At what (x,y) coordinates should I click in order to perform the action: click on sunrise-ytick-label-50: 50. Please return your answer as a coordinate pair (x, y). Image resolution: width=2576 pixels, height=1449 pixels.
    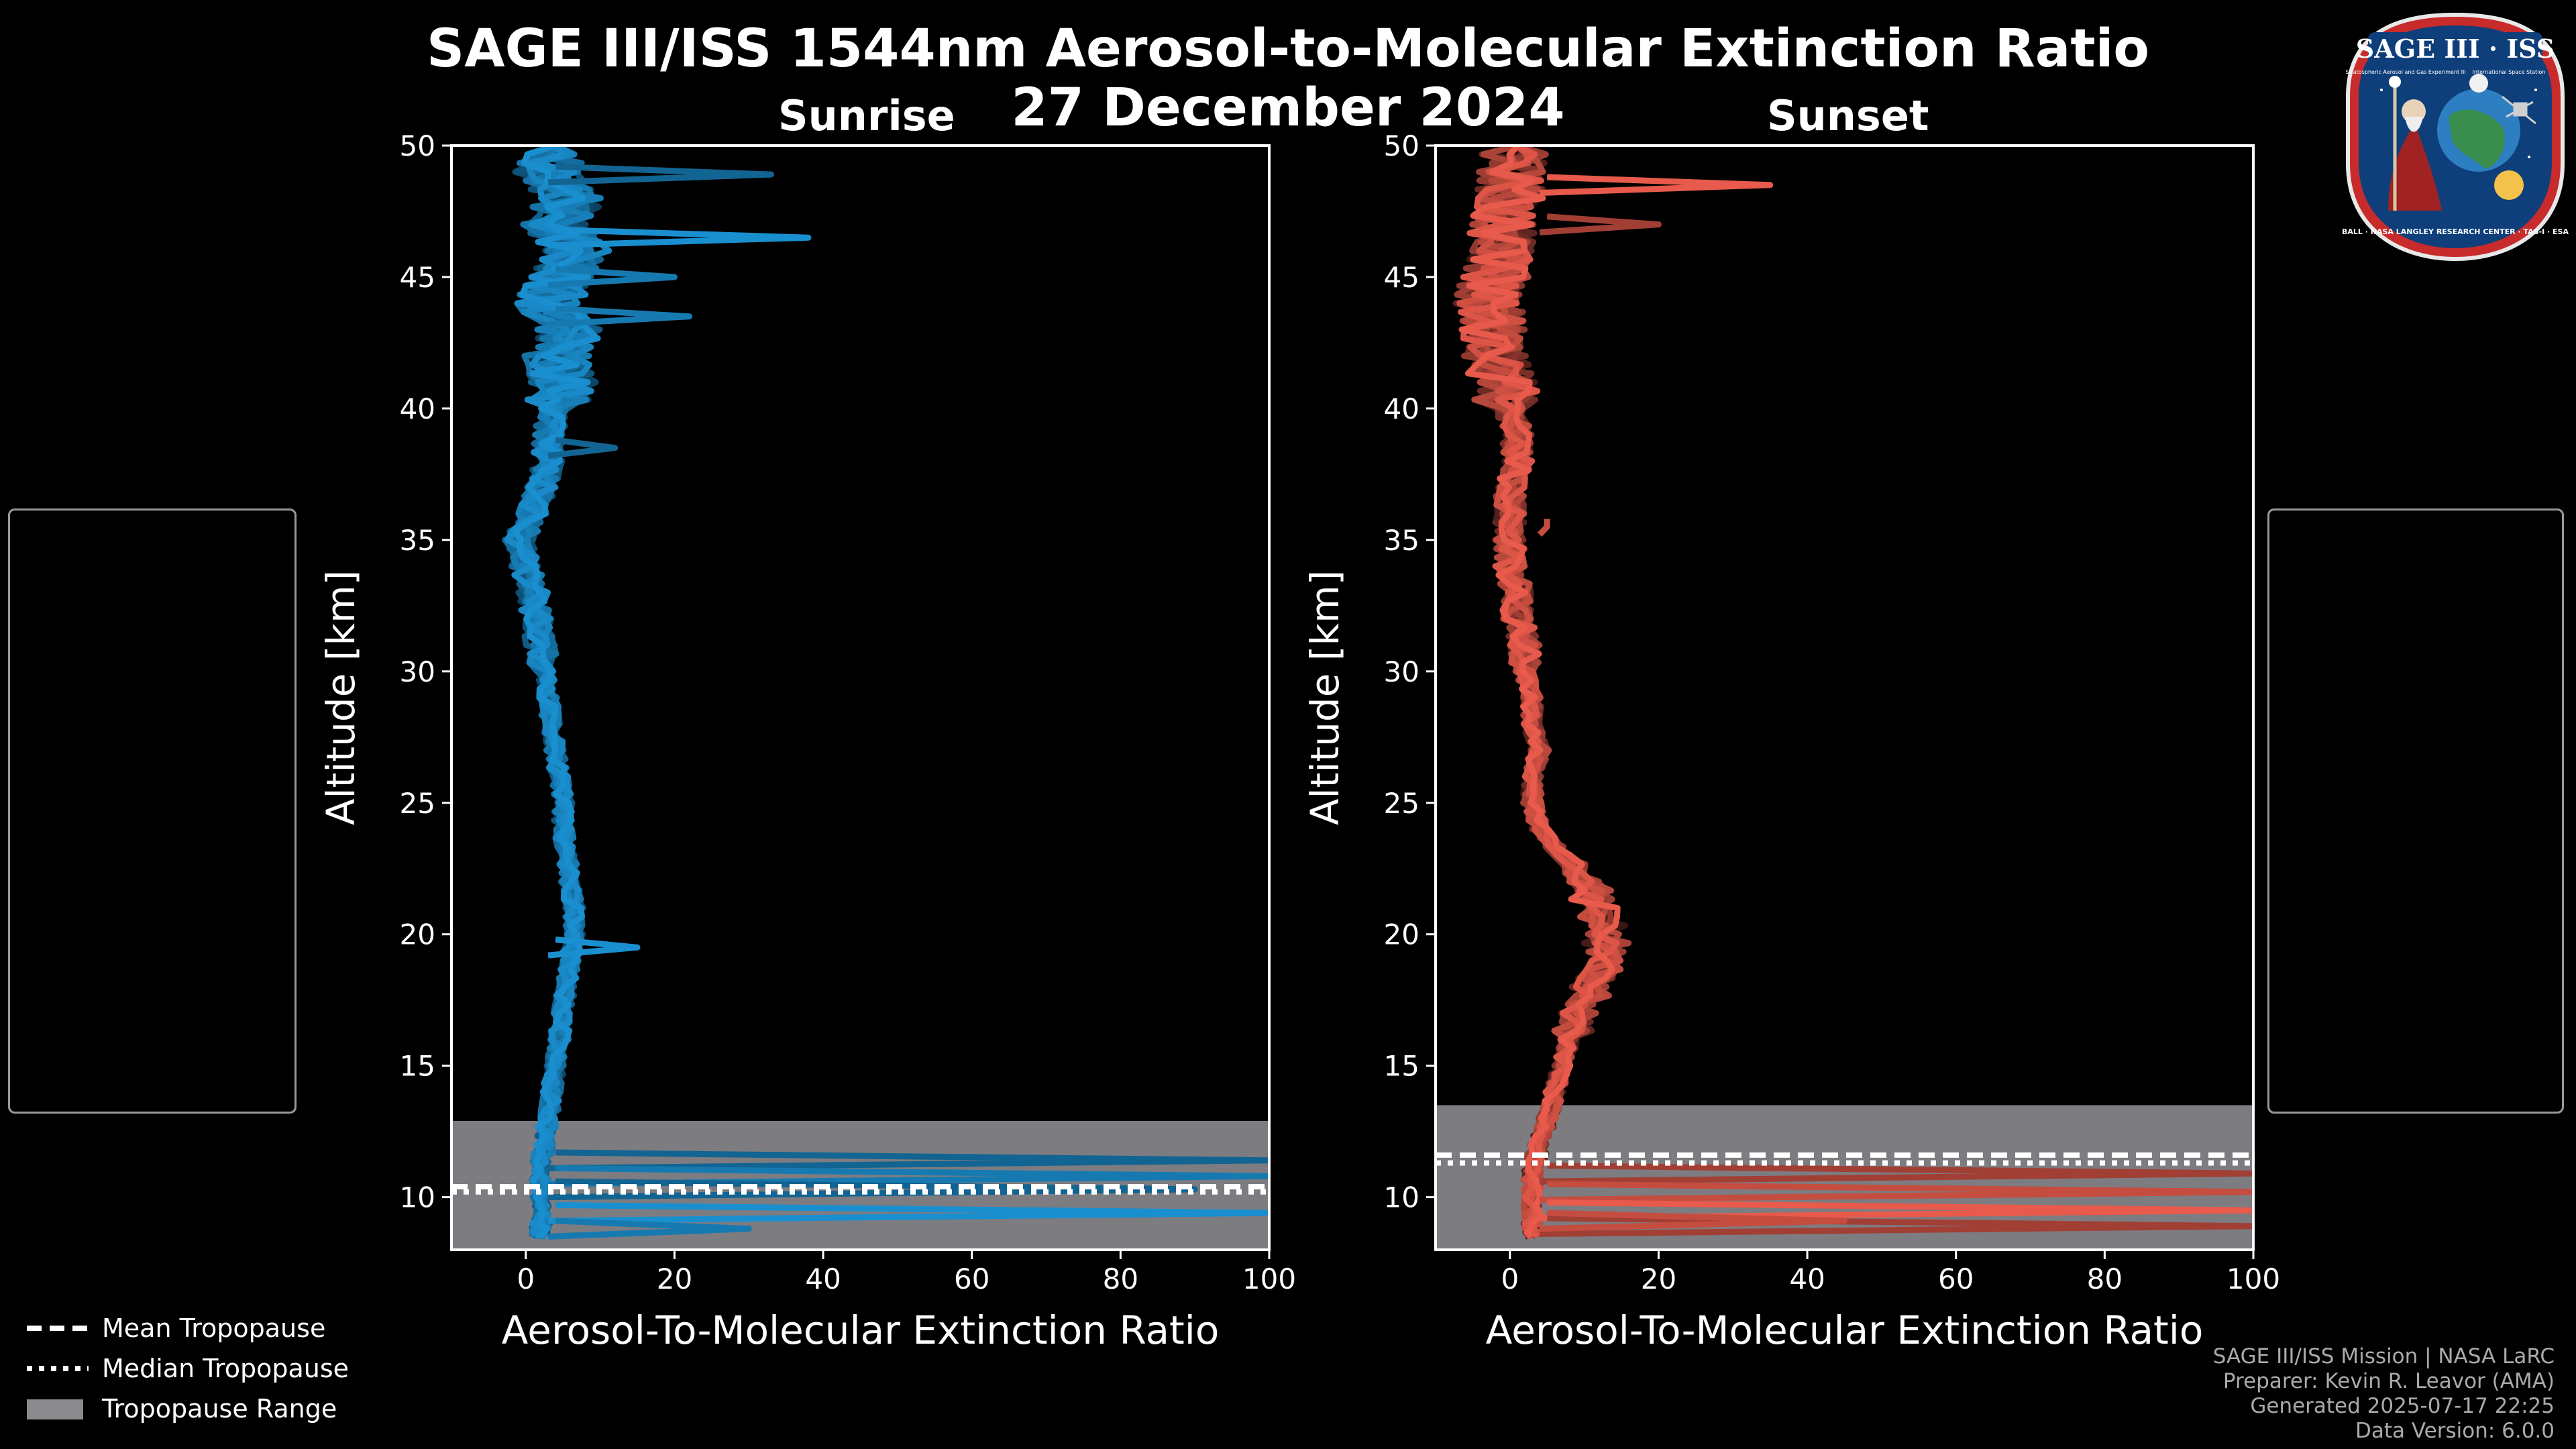
    Looking at the image, I should click on (417, 145).